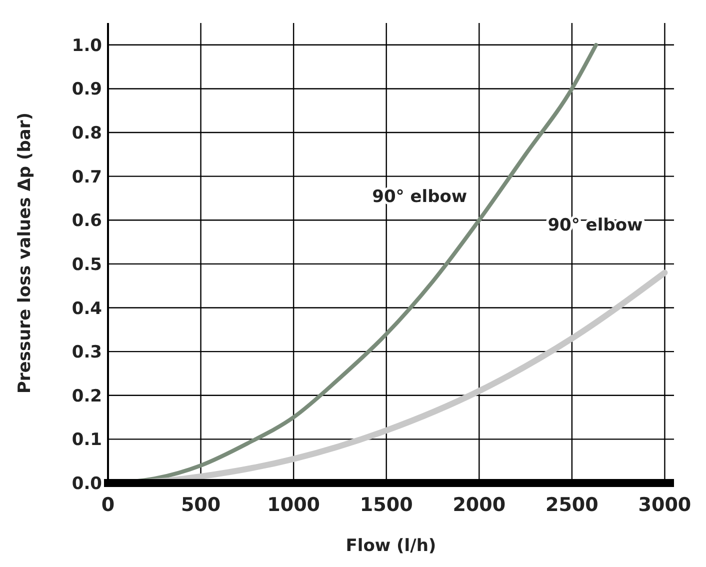  What do you see at coordinates (87, 177) in the screenshot?
I see `y-tick-label: 0.7` at bounding box center [87, 177].